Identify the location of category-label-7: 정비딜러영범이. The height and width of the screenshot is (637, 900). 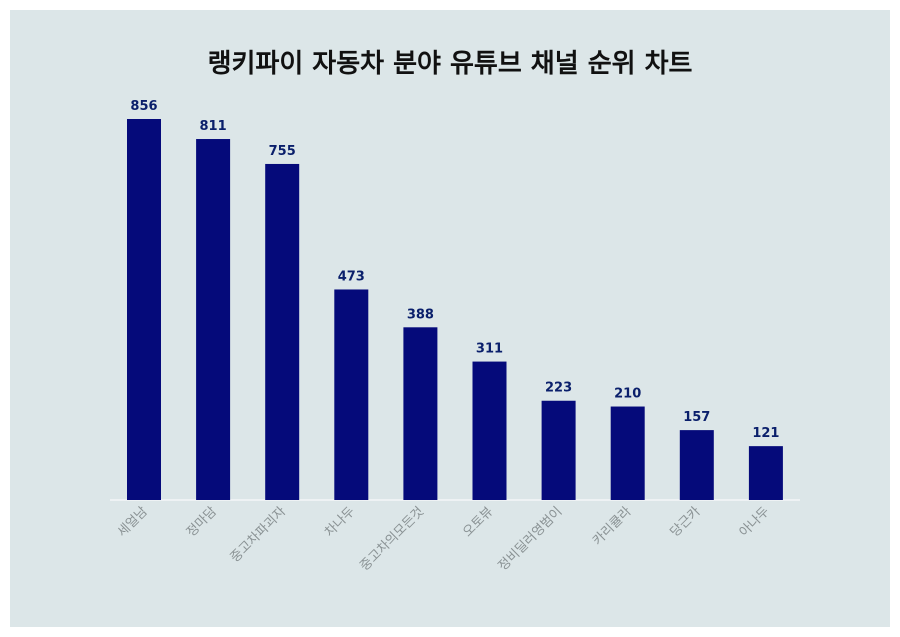
(531, 539).